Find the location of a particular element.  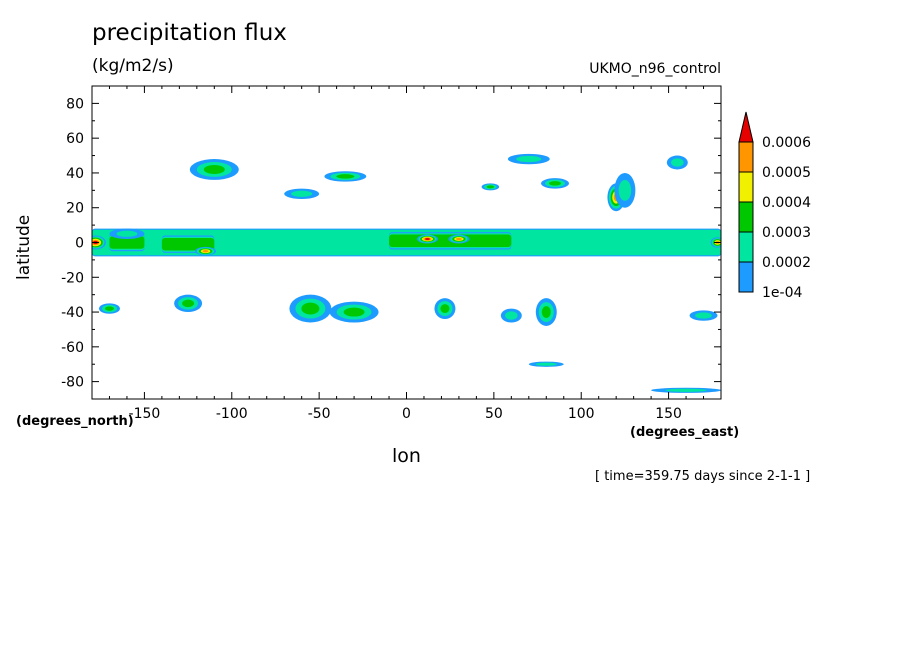

y-tick-label: 80 is located at coordinates (75, 104).